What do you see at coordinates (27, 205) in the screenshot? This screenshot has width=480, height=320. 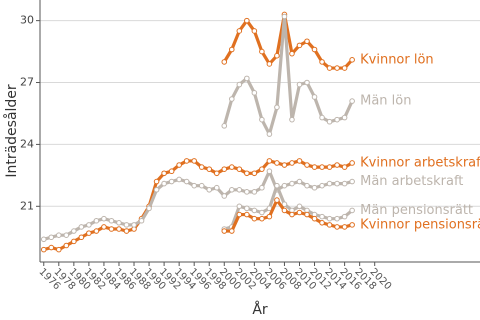 I see `y-tick-label: 21` at bounding box center [27, 205].